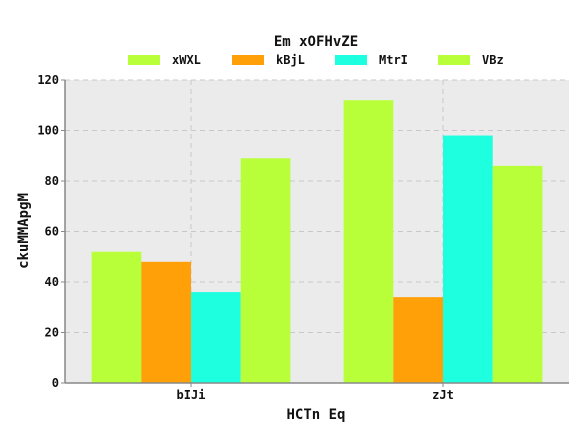 The image size is (584, 442). I want to click on chart-title: Em xOFHvZE, so click(316, 42).